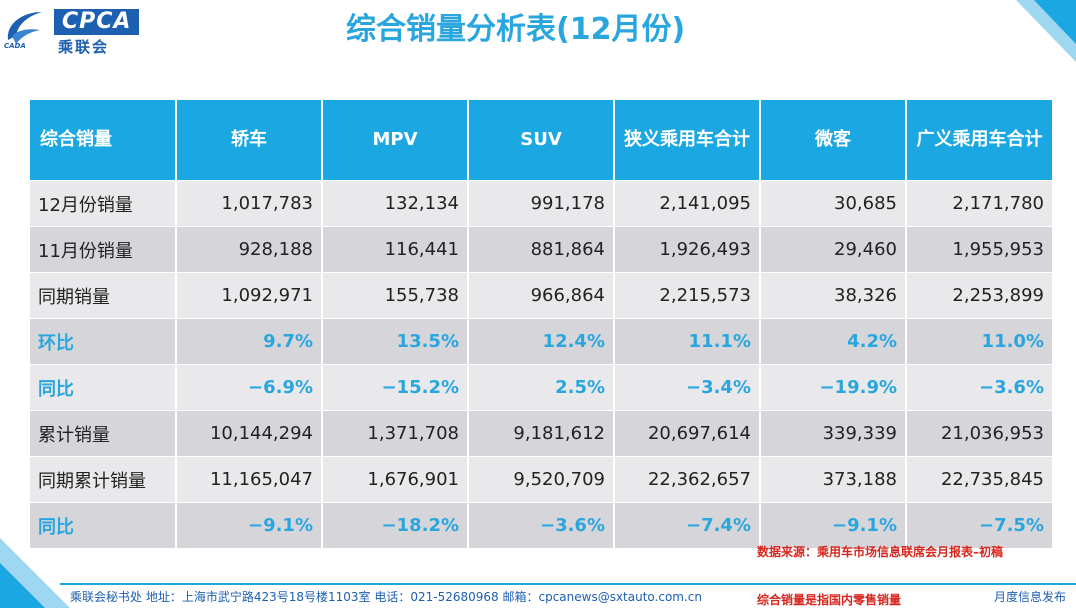 Image resolution: width=1076 pixels, height=608 pixels. What do you see at coordinates (833, 433) in the screenshot?
I see `table-cell: 339,339` at bounding box center [833, 433].